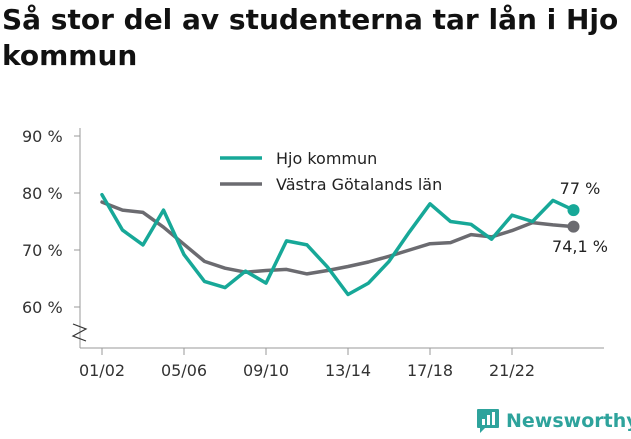 This screenshot has width=631, height=439. Describe the element at coordinates (573, 226) in the screenshot. I see `vastra-gotaland-end-point` at that location.